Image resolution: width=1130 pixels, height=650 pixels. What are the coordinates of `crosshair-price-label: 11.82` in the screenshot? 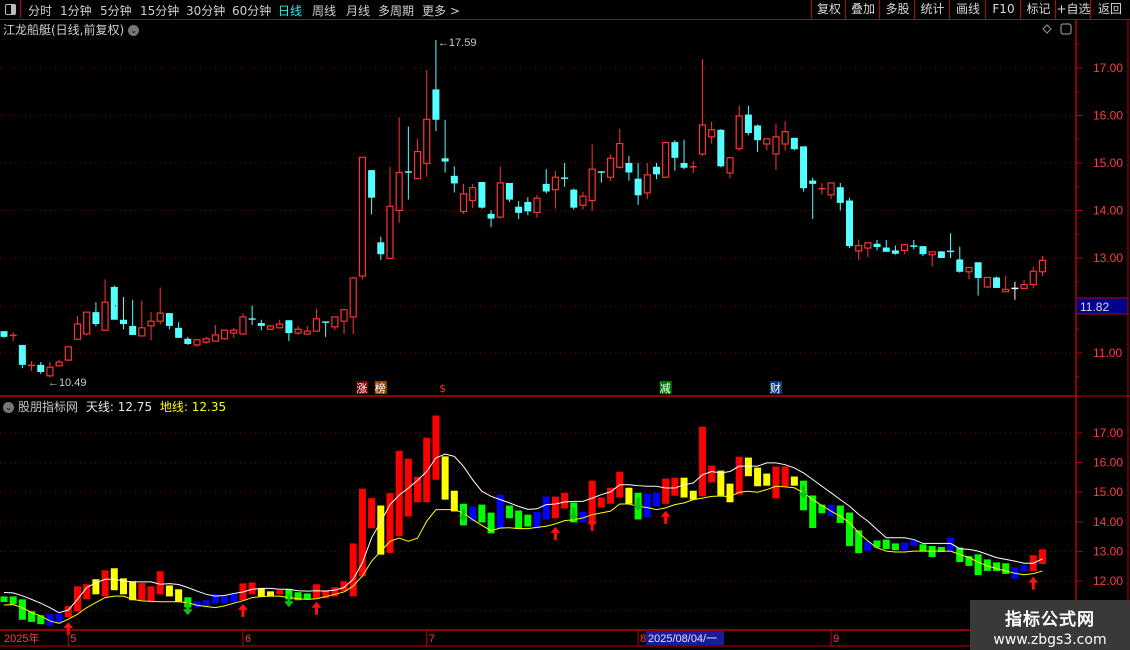 It's located at (1094, 307).